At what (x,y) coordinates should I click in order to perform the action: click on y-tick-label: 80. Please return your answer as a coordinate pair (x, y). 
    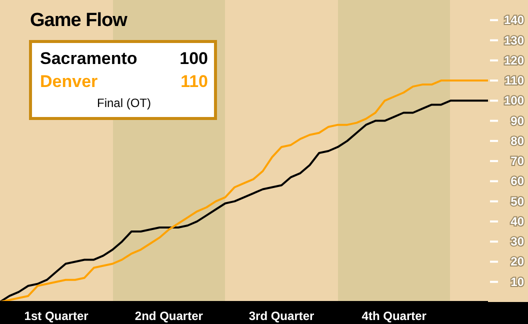
    Looking at the image, I should click on (517, 141).